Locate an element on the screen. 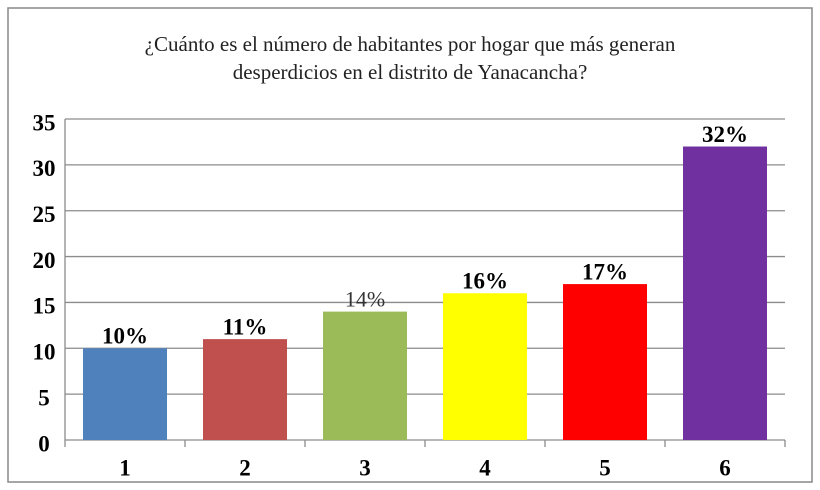 The height and width of the screenshot is (490, 820). value-label: 11% is located at coordinates (245, 326).